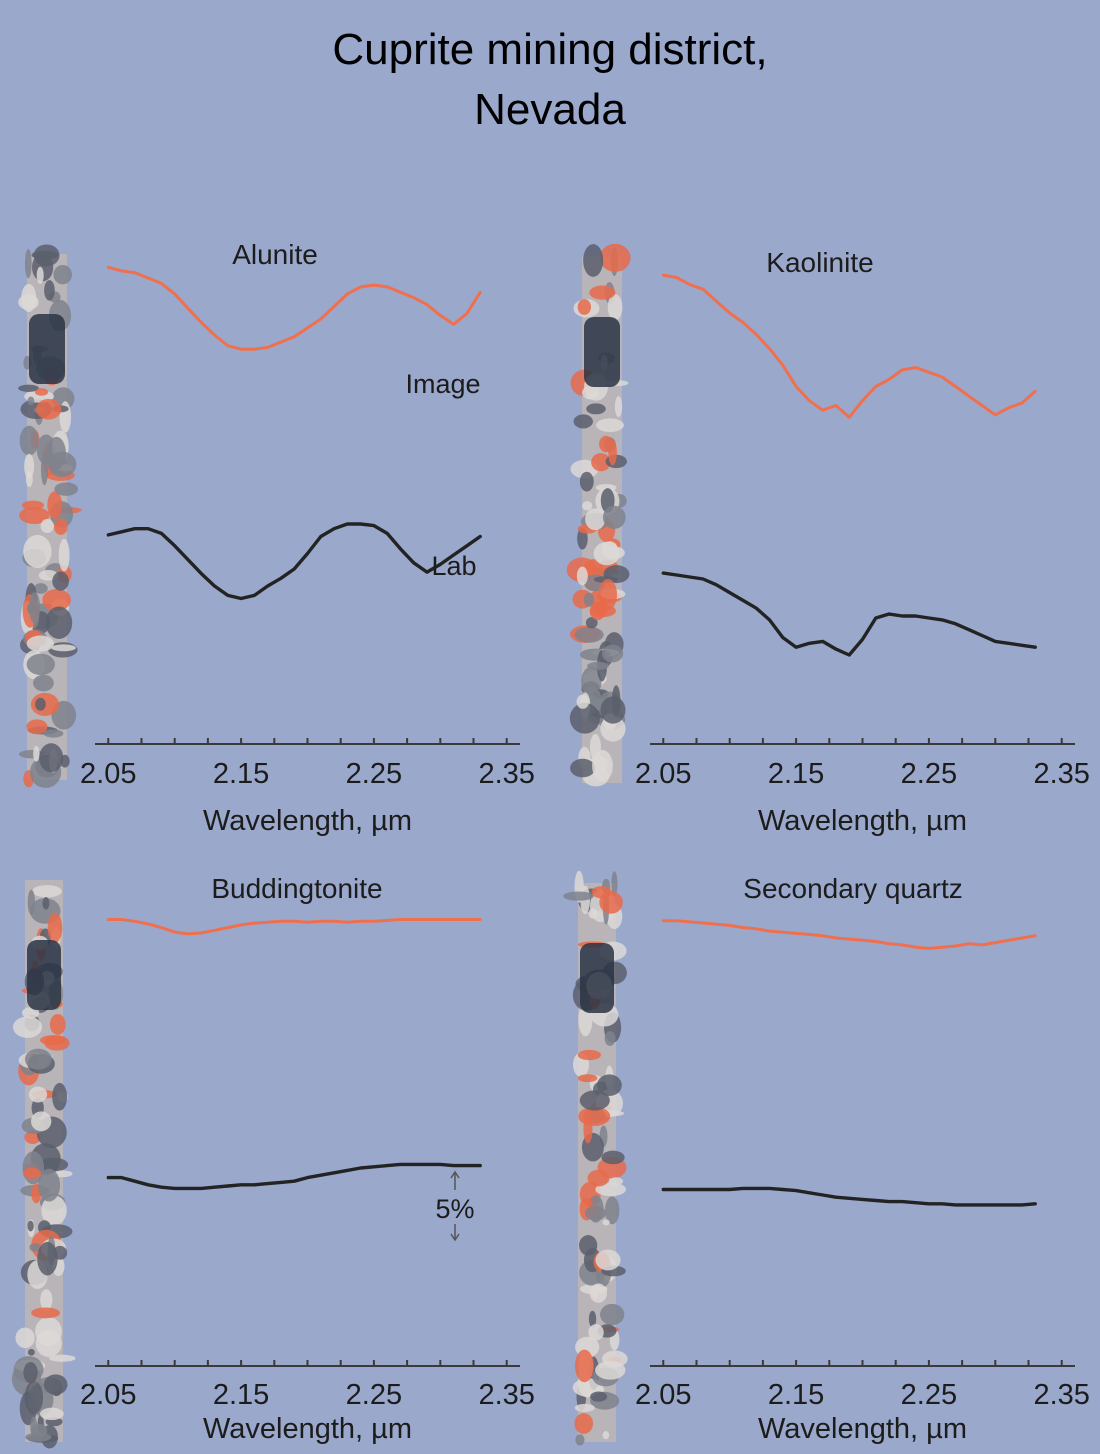  I want to click on annotation-lab: Lab, so click(453, 566).